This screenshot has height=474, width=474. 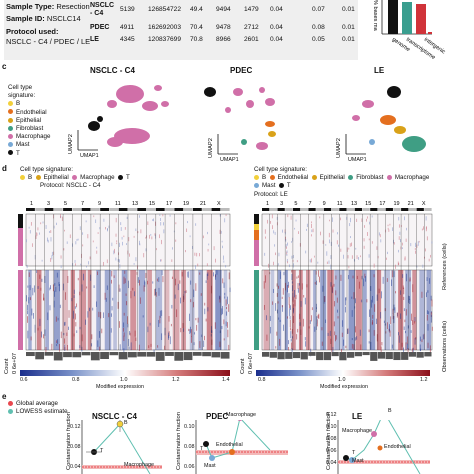 What do you see at coordinates (120, 387) in the screenshot?
I see `colorbar-label-left: Modified expression` at bounding box center [120, 387].